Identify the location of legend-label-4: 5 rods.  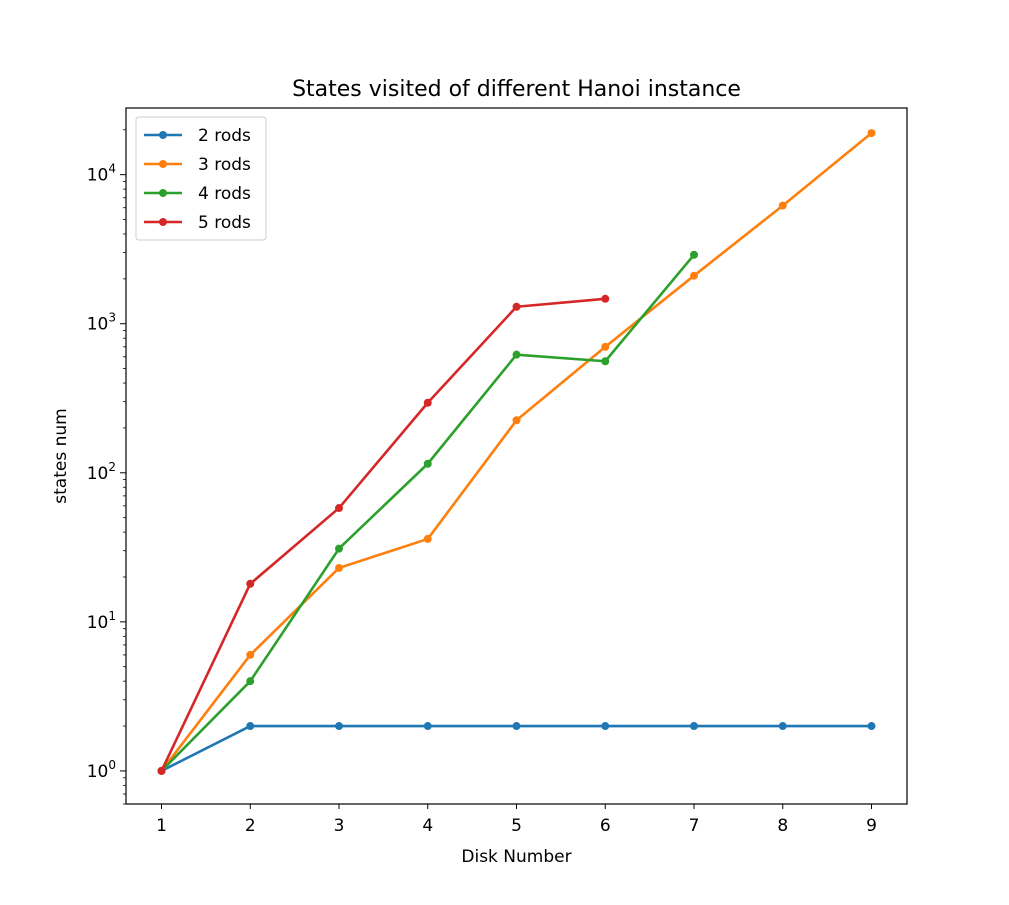
(224, 223).